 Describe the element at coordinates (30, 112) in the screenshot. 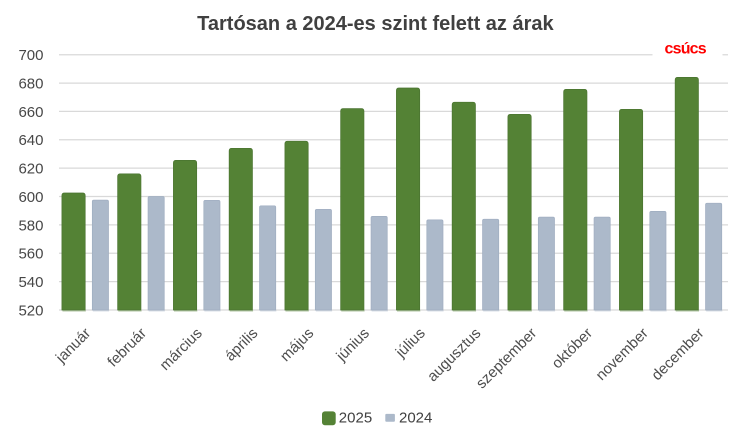

I see `svg-text: 660` at that location.